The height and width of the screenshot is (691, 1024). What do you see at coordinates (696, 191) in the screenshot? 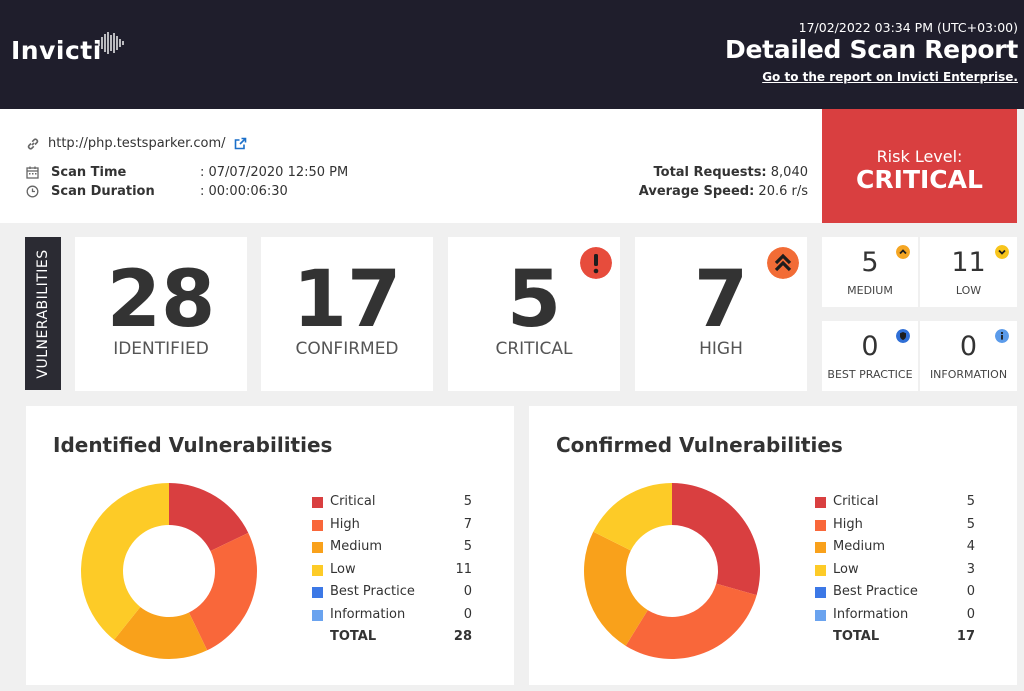
I see `average-speed-label: Average Speed:` at bounding box center [696, 191].